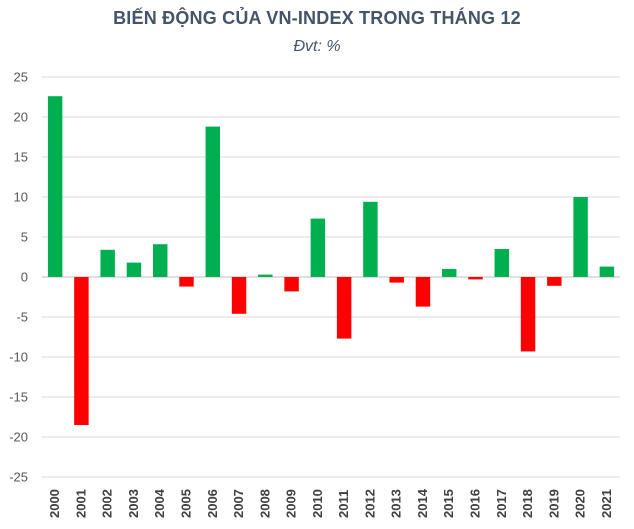 This screenshot has height=529, width=634. What do you see at coordinates (18, 477) in the screenshot?
I see `y-tick-label: -25` at bounding box center [18, 477].